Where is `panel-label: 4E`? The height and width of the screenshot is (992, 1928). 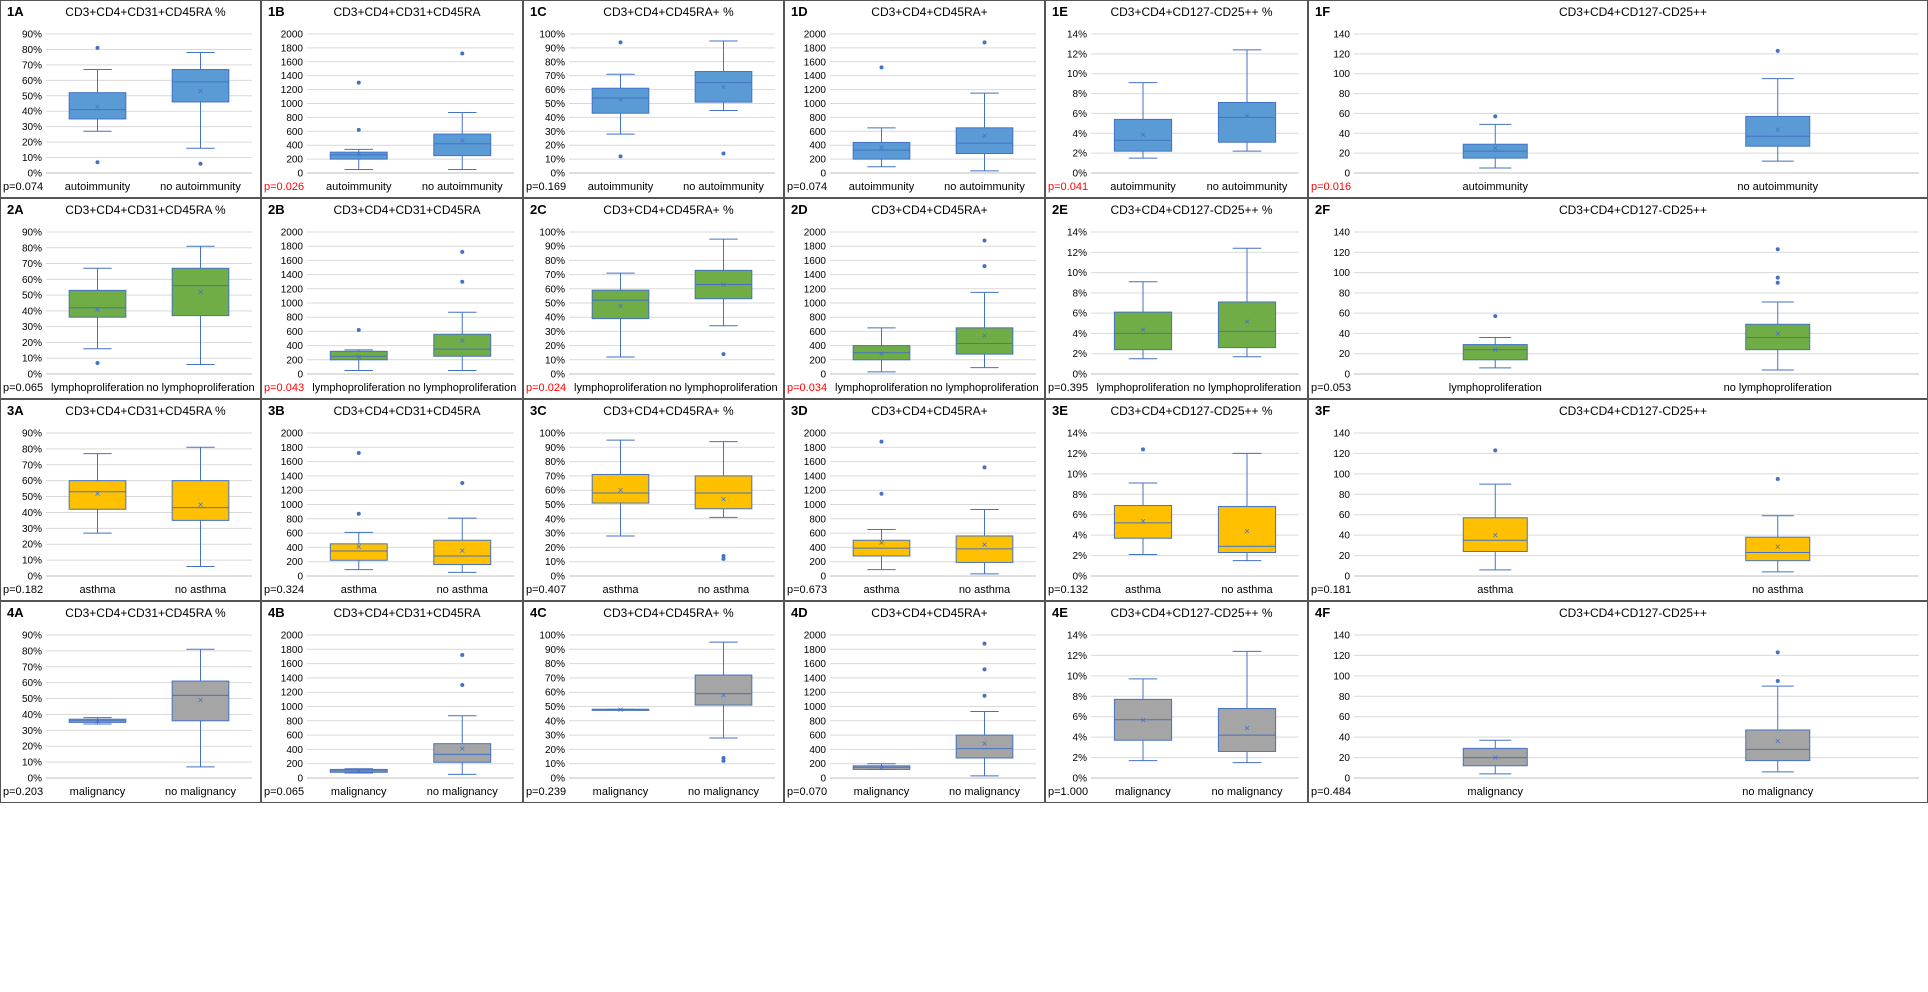 panel-label: 4E is located at coordinates (1060, 612).